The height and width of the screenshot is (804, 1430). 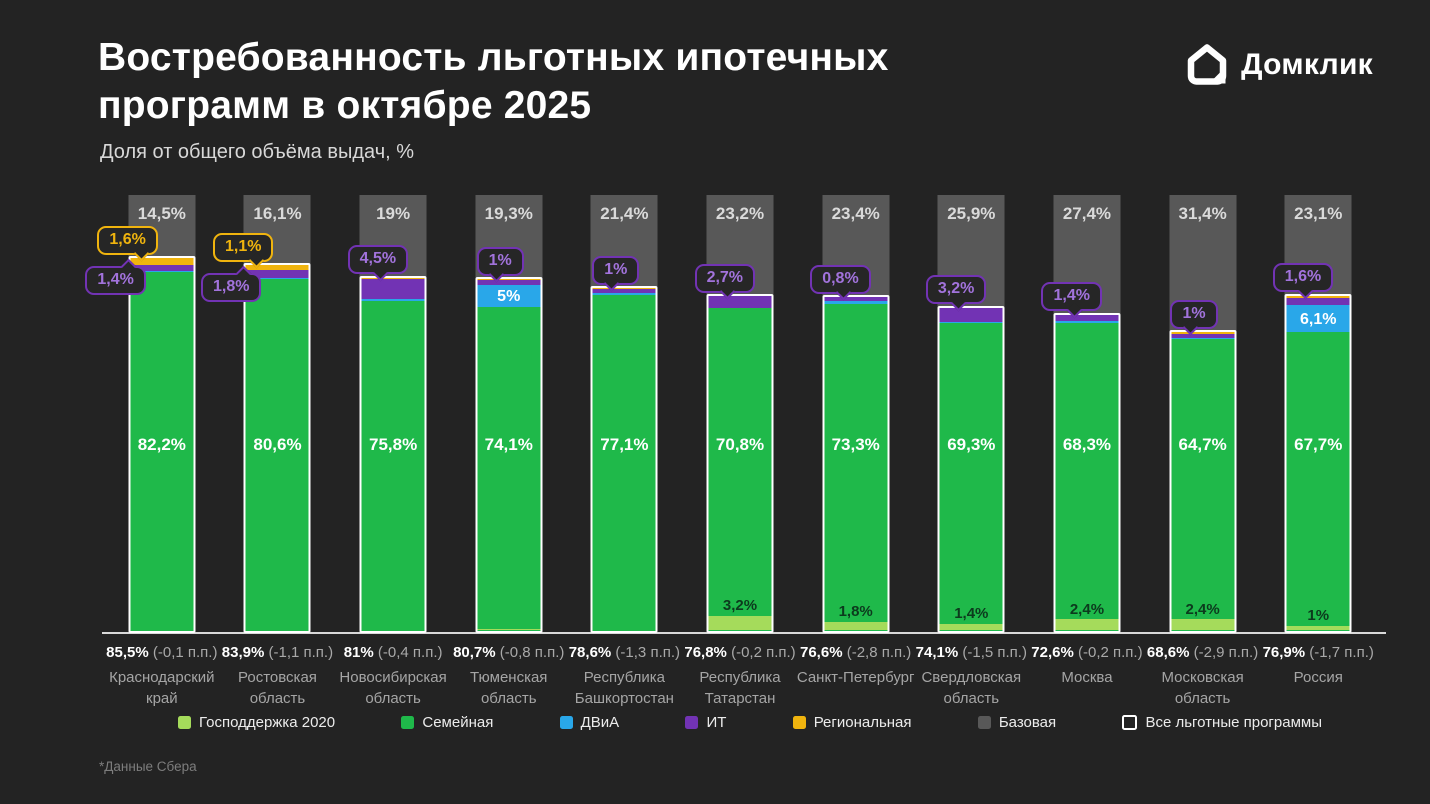 I want to click on legend-label: Базовая, so click(x=1027, y=722).